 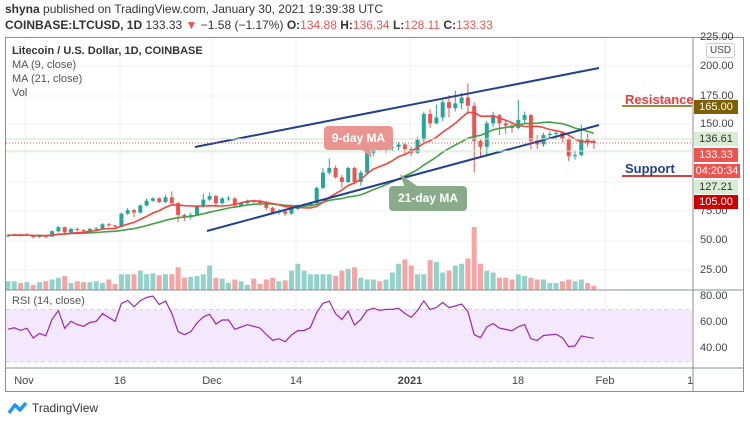 I want to click on ma9-callout-pointer, so click(x=366, y=153).